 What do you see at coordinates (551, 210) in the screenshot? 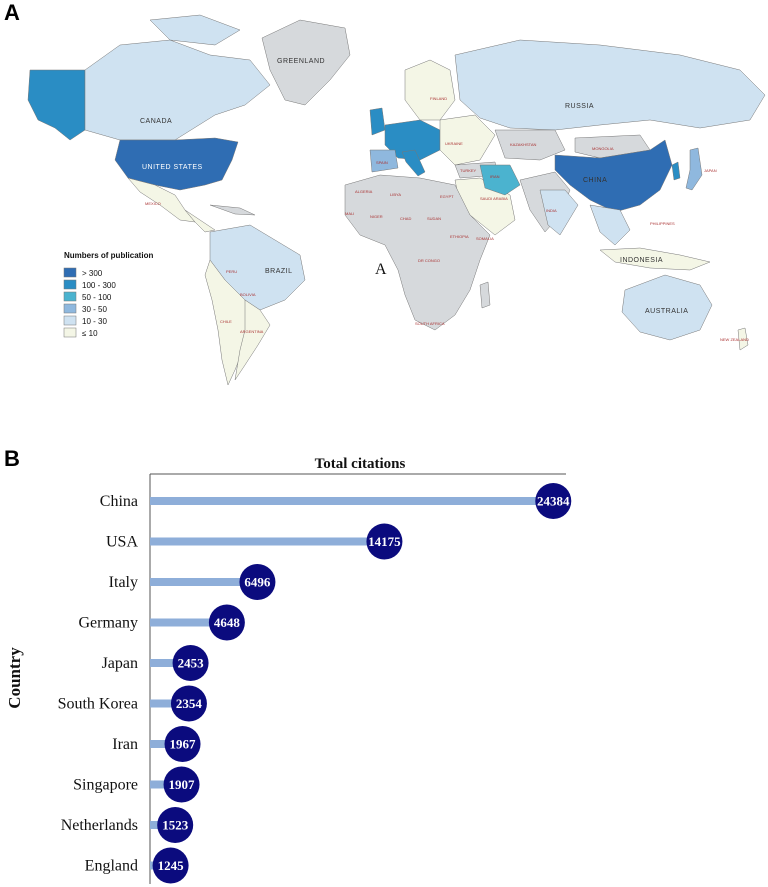
I see `map-label-india: INDIA` at bounding box center [551, 210].